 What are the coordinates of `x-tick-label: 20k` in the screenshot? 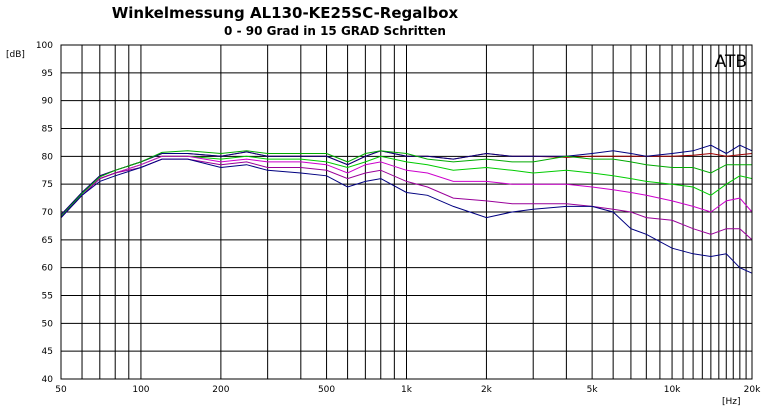 It's located at (752, 390).